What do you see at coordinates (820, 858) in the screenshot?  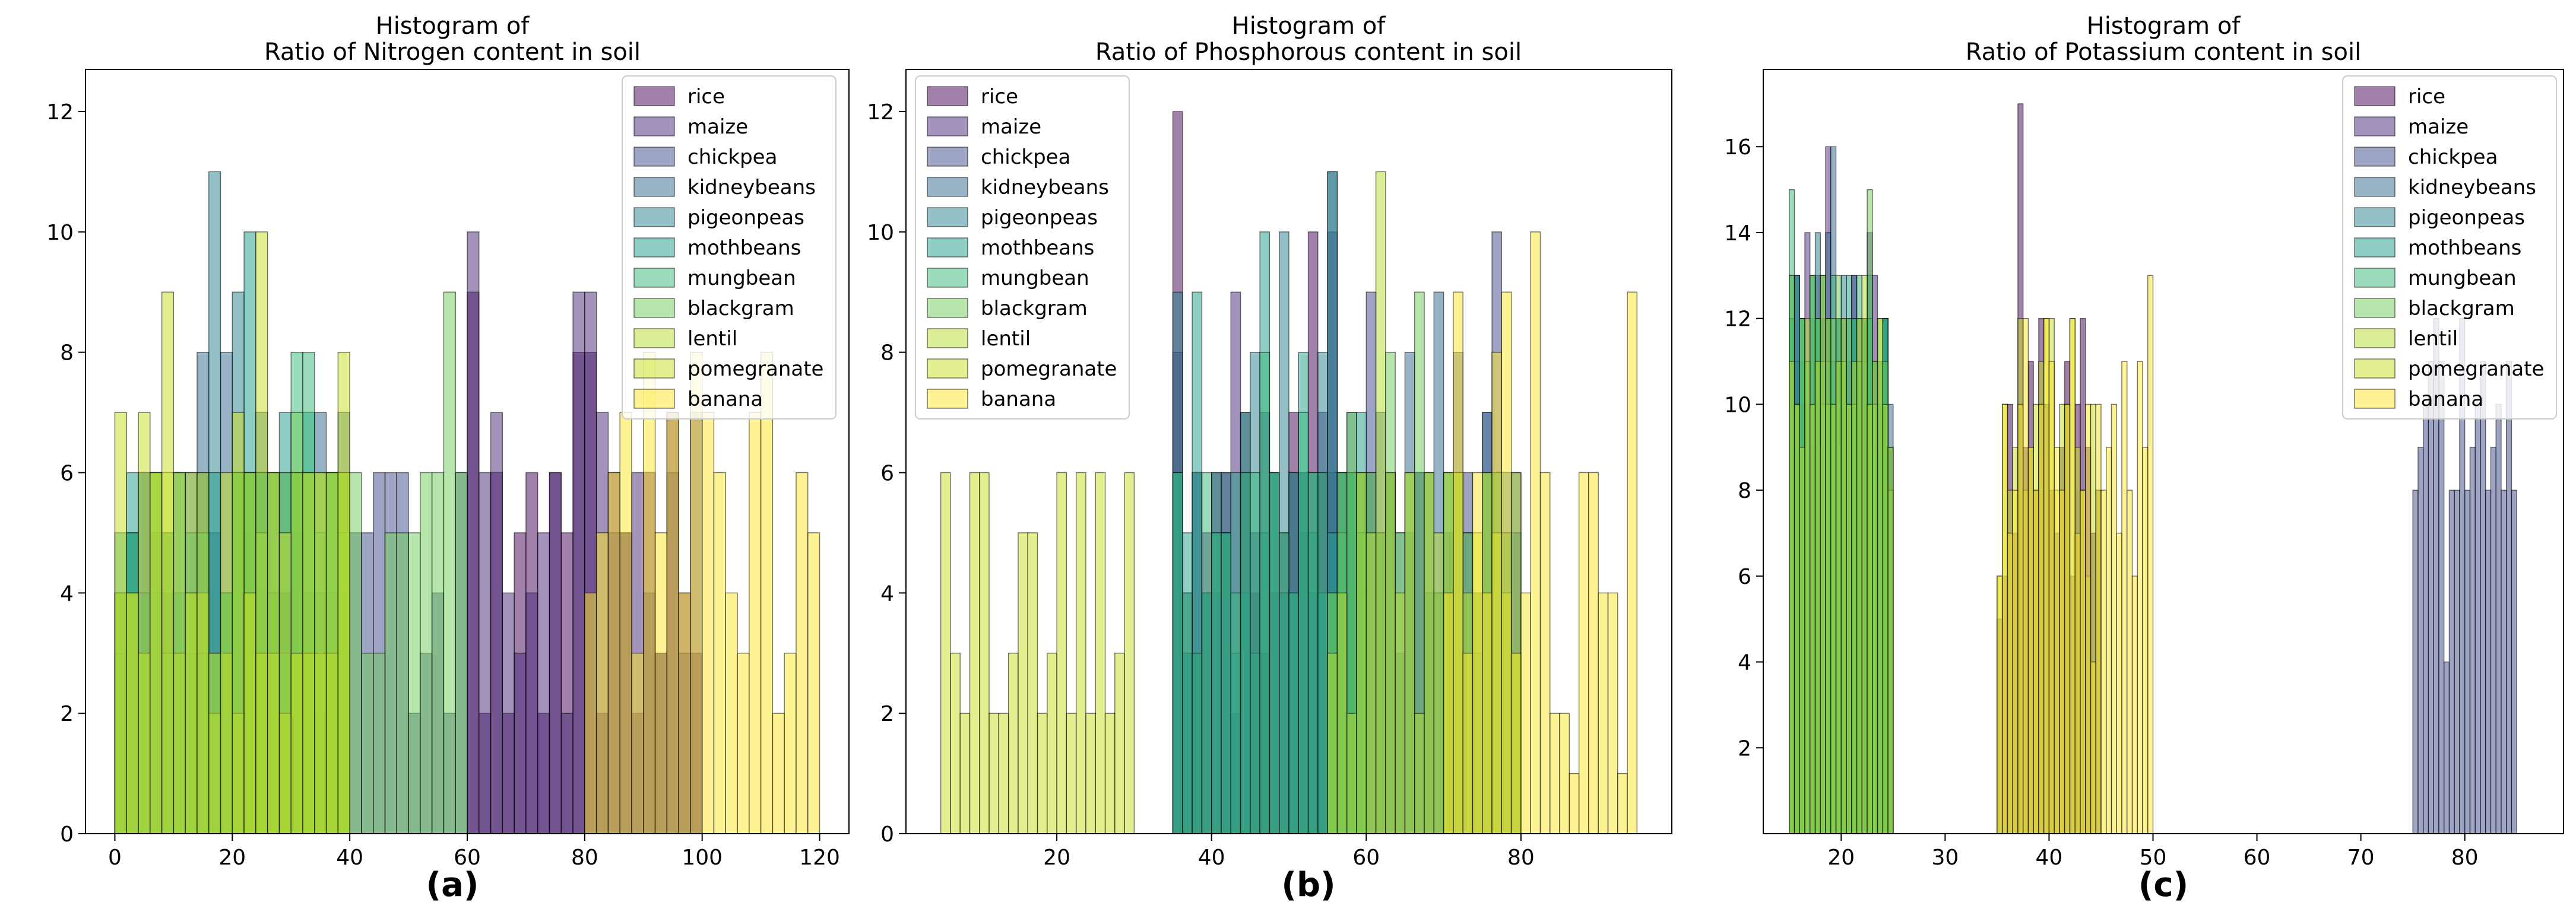 I see `x-tick-label: 120` at bounding box center [820, 858].